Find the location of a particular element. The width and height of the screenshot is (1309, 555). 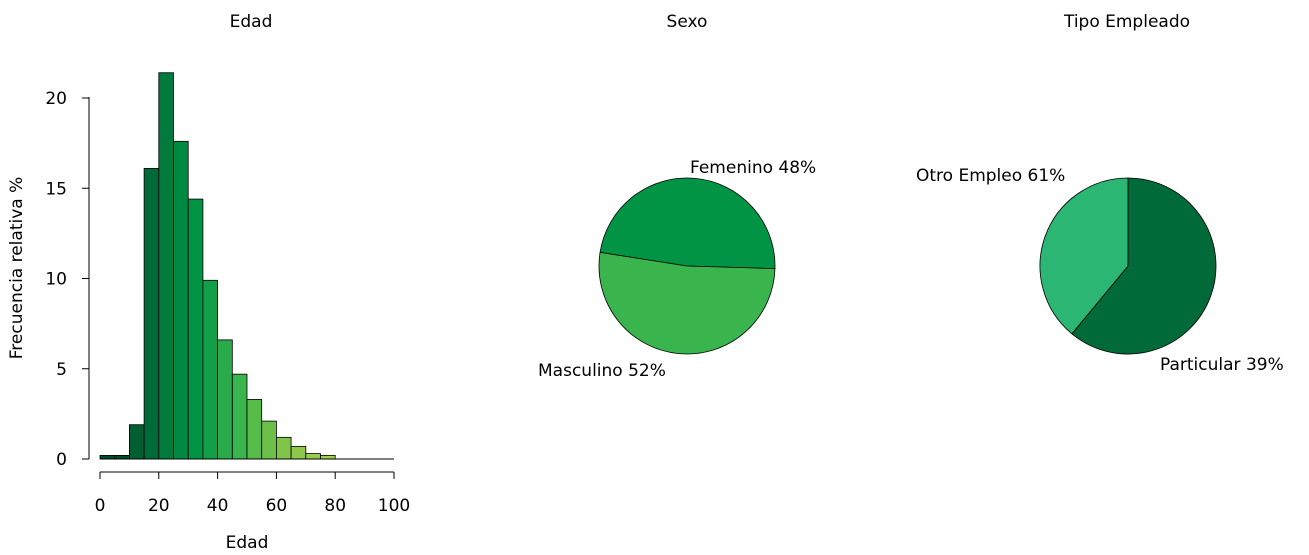

y-tick-label: 5 is located at coordinates (61, 370).